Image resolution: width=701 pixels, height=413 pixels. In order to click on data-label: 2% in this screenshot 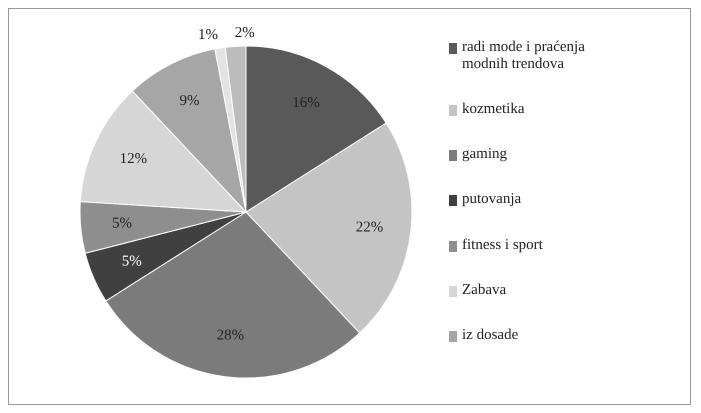, I will do `click(244, 33)`.